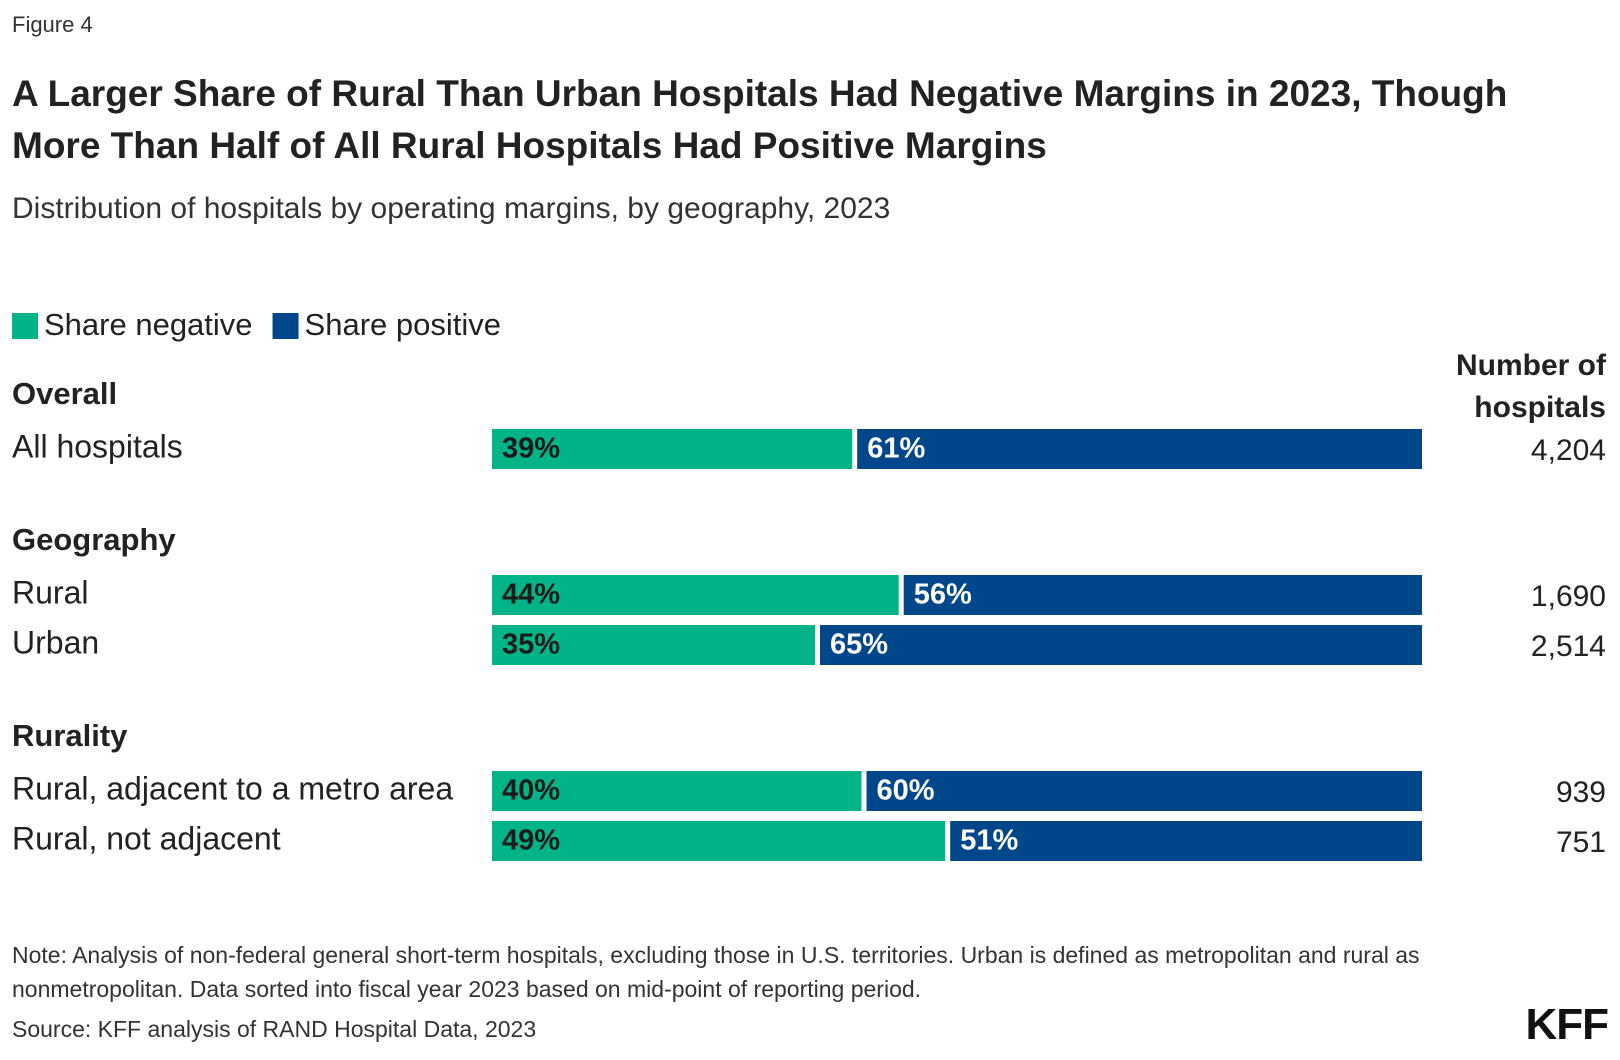 This screenshot has height=1060, width=1620. Describe the element at coordinates (531, 645) in the screenshot. I see `value-label: 35%` at that location.